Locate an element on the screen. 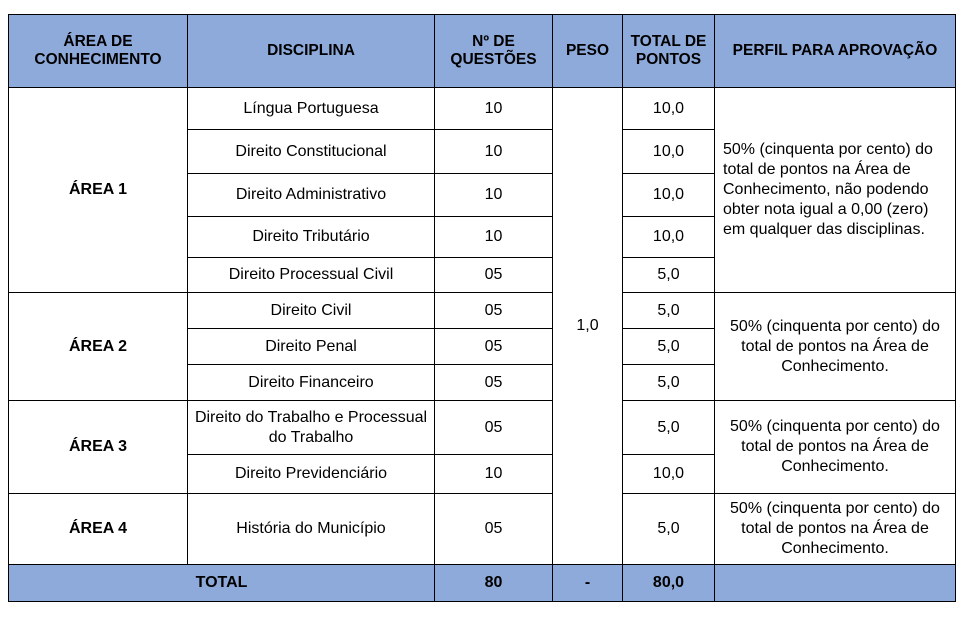 The height and width of the screenshot is (617, 963). disciplina: Direito Tributário is located at coordinates (311, 237).